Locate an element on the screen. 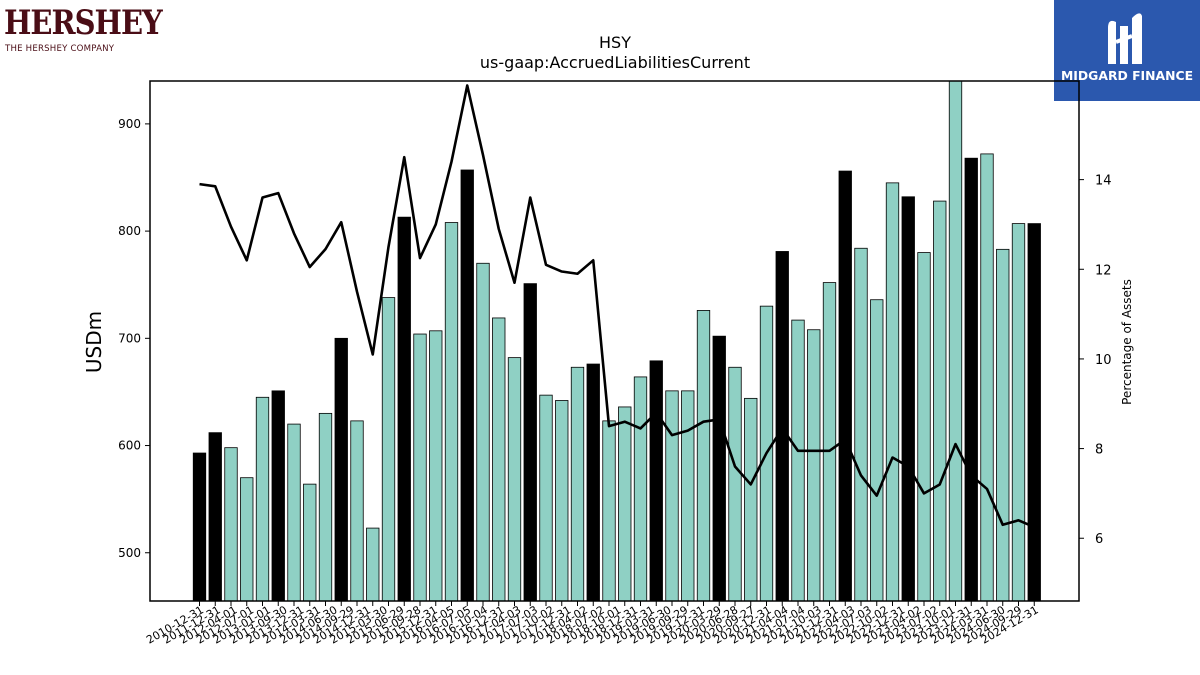 This screenshot has height=675, width=1200. y-axis: 500 600 700 800 900 is located at coordinates (134, 338).